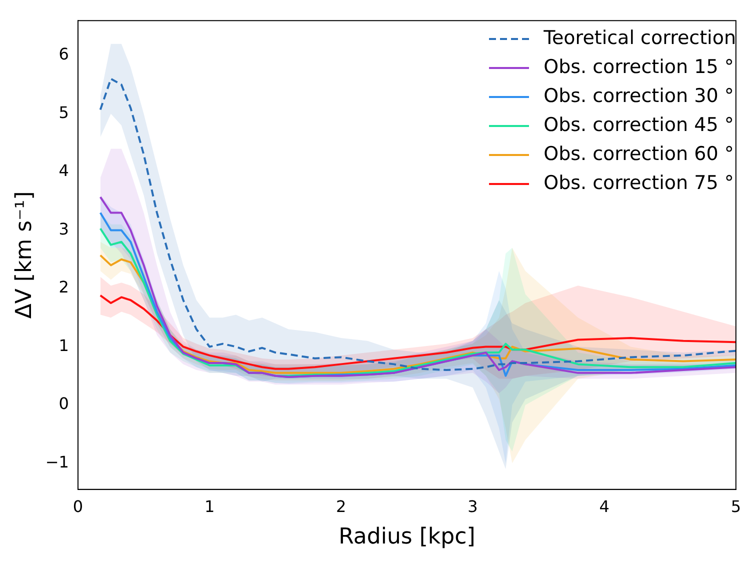 The image size is (752, 563). Describe the element at coordinates (736, 506) in the screenshot. I see `x-tick-label: 5` at that location.